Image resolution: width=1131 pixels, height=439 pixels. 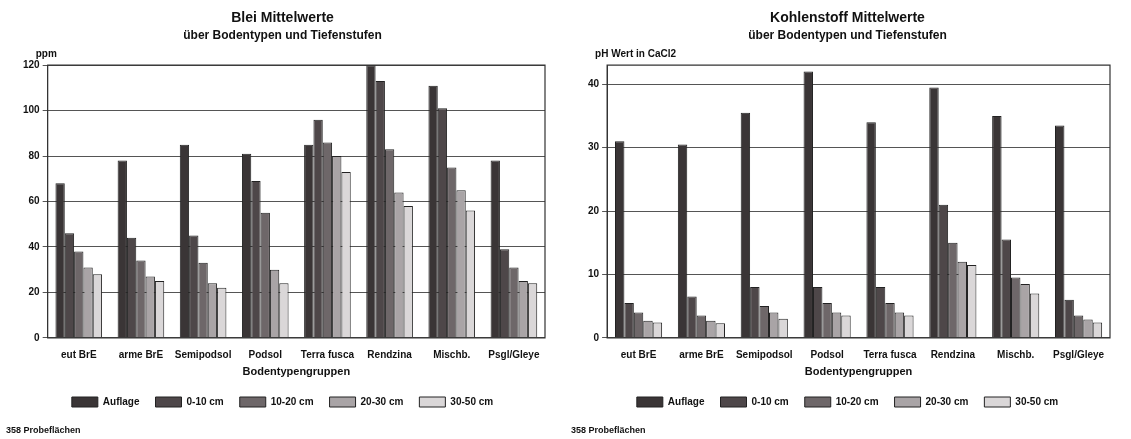 What do you see at coordinates (848, 17) in the screenshot?
I see `chart-title: Kohlenstoff Mittelwerte` at bounding box center [848, 17].